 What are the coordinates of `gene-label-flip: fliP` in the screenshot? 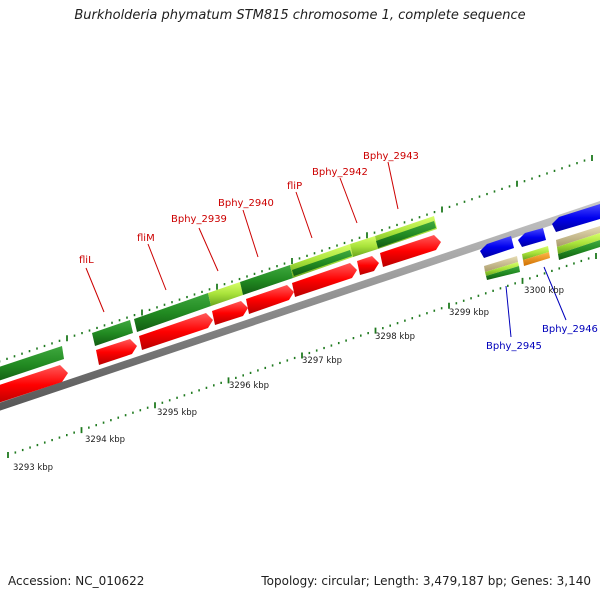 It's located at (294, 186).